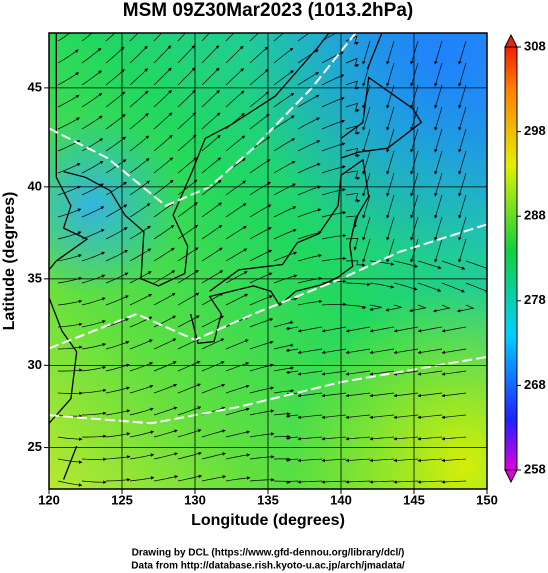 The height and width of the screenshot is (573, 548). I want to click on x-axis-title: Longitude (degrees), so click(268, 520).